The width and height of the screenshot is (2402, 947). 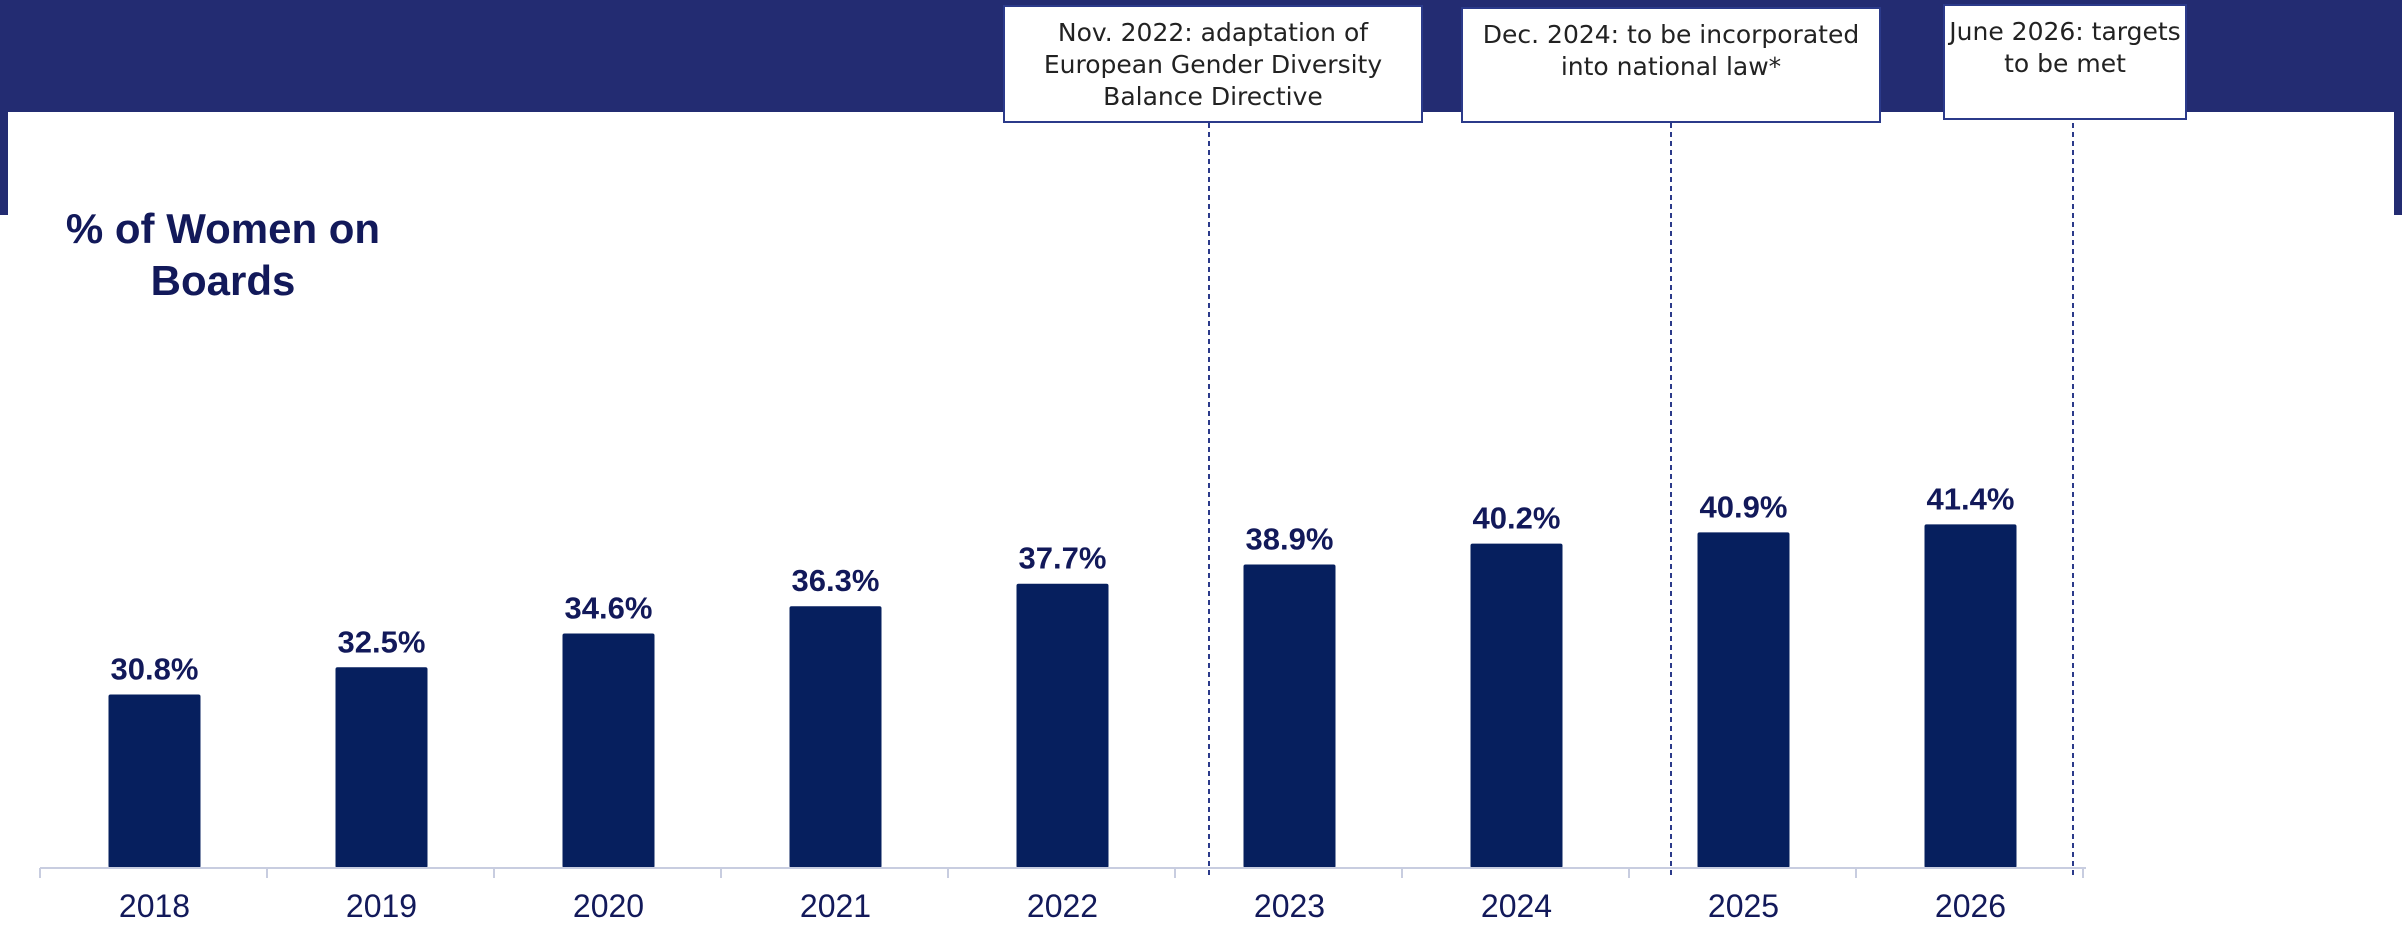 I want to click on chart-title: % of Women on Boards, so click(x=223, y=254).